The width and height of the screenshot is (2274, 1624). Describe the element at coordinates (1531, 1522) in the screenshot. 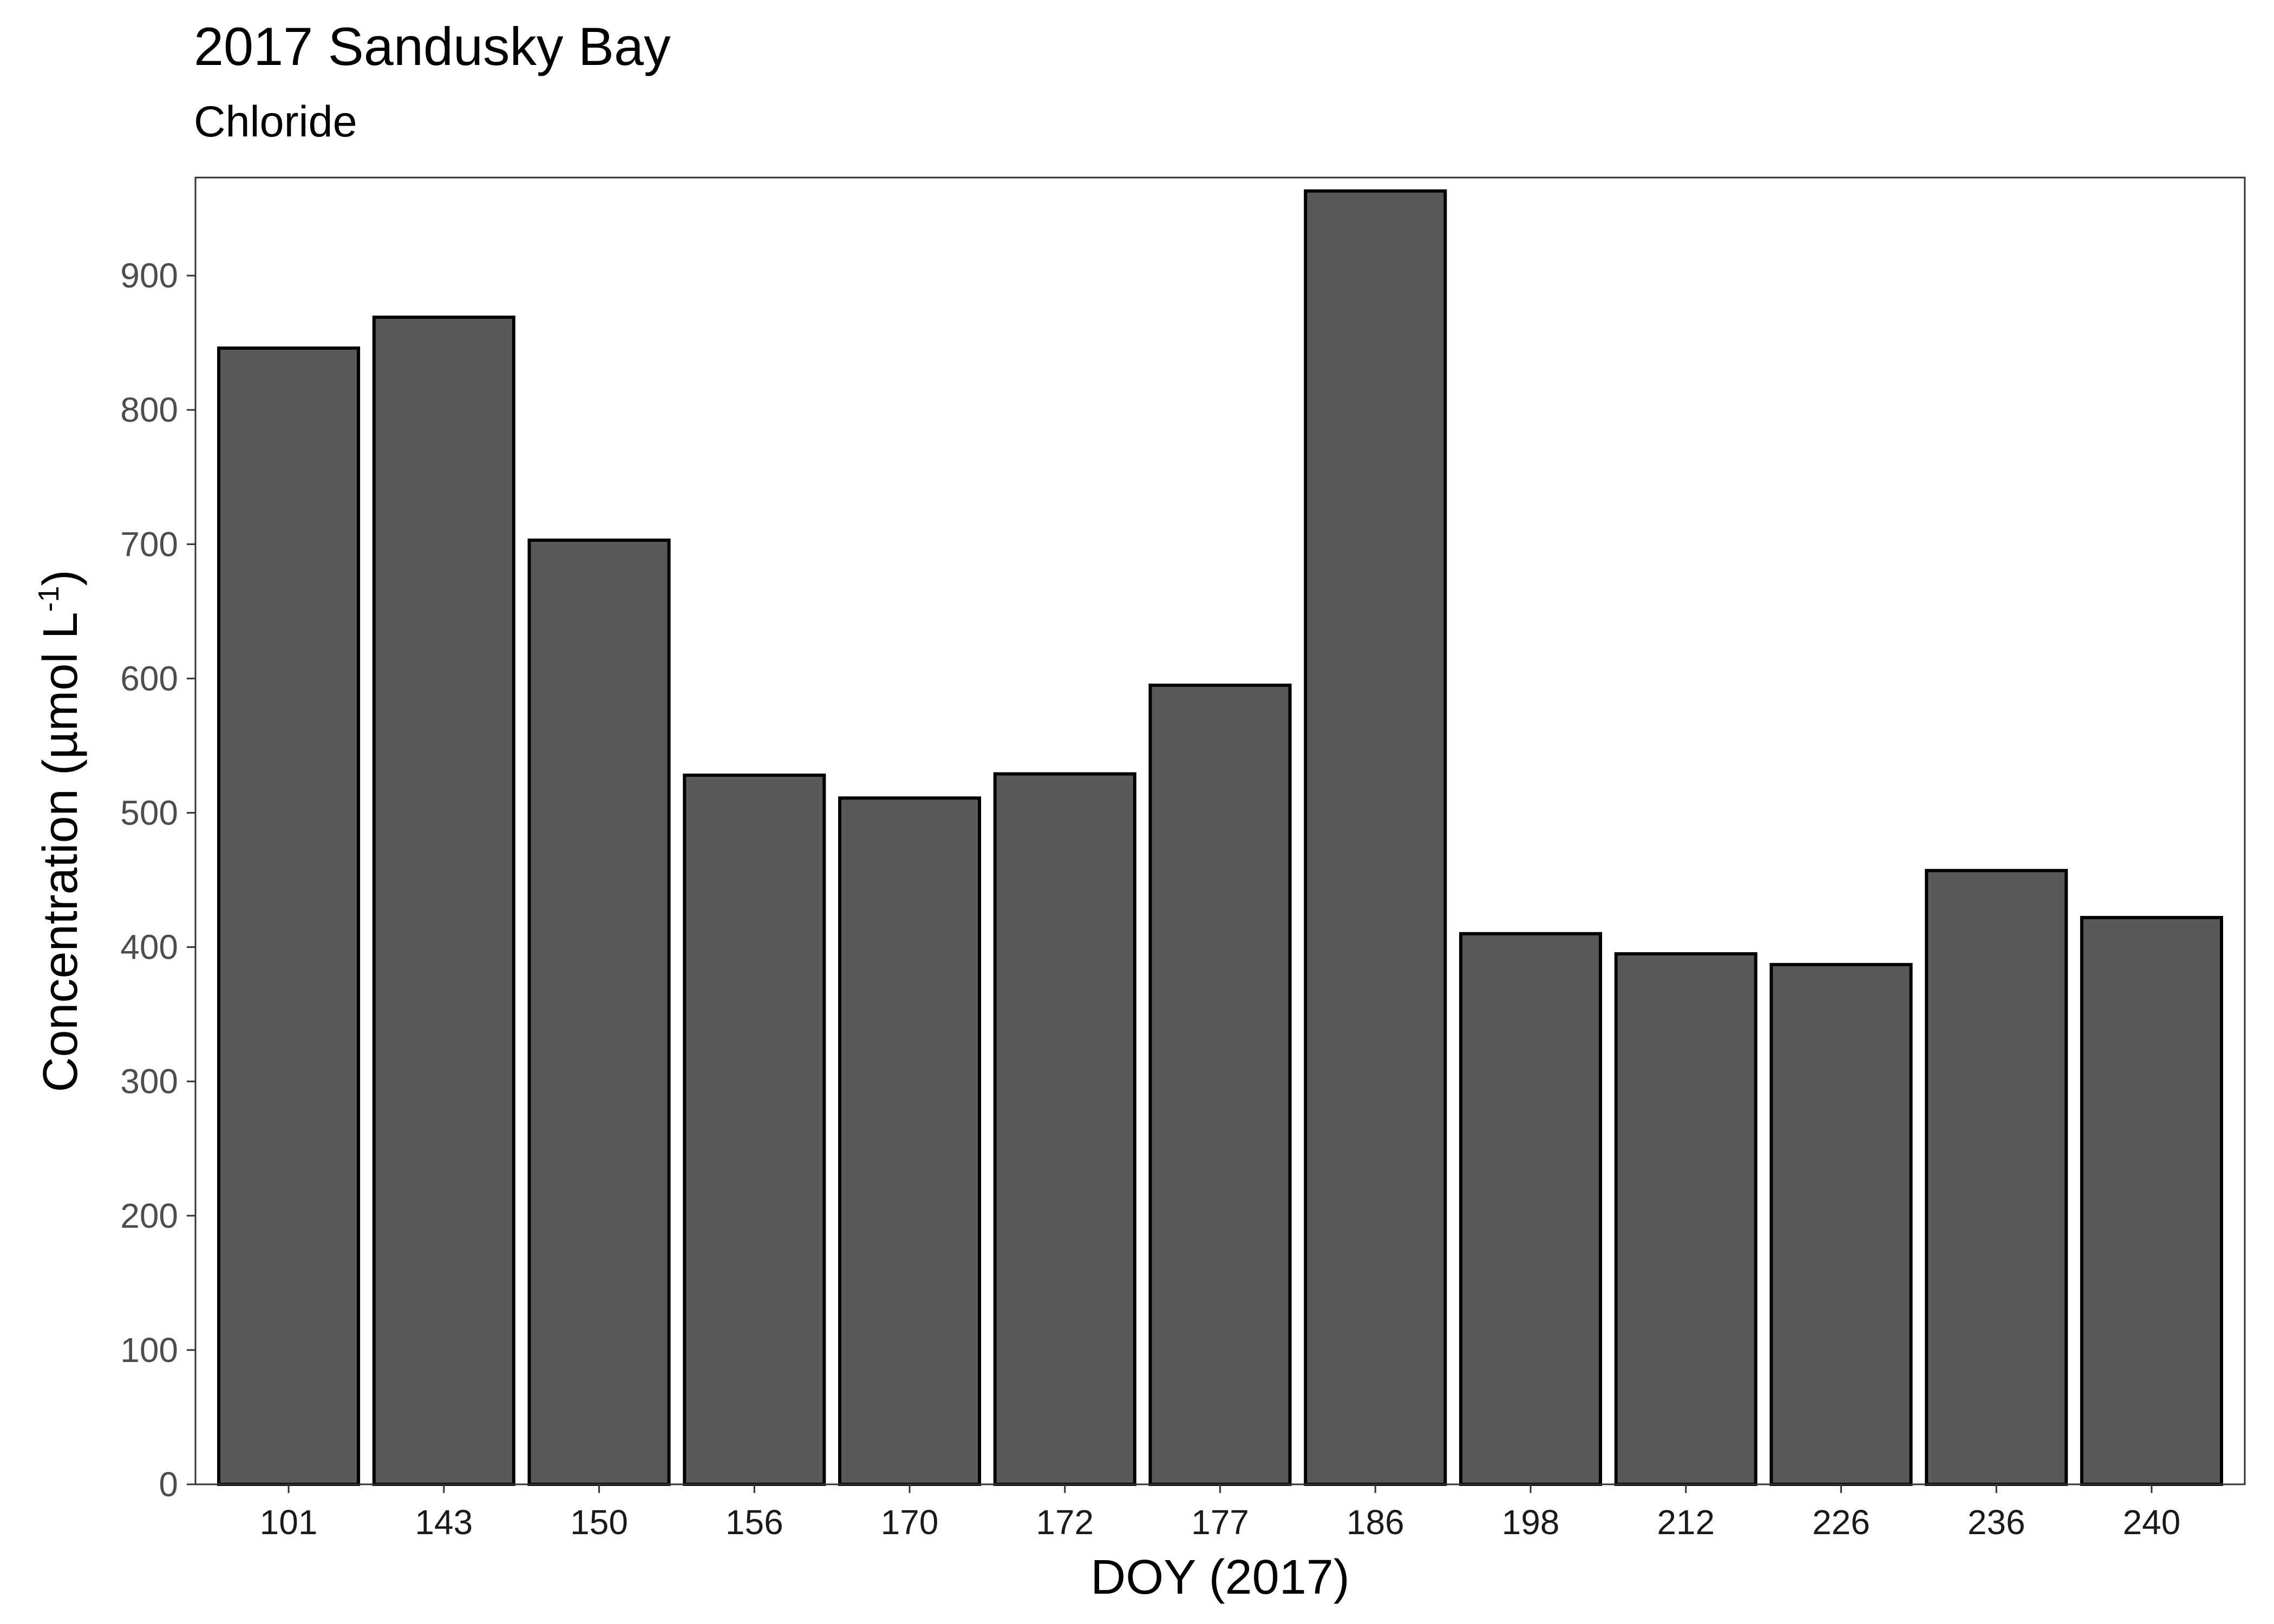

I see `x-tick-label-198: 198` at that location.